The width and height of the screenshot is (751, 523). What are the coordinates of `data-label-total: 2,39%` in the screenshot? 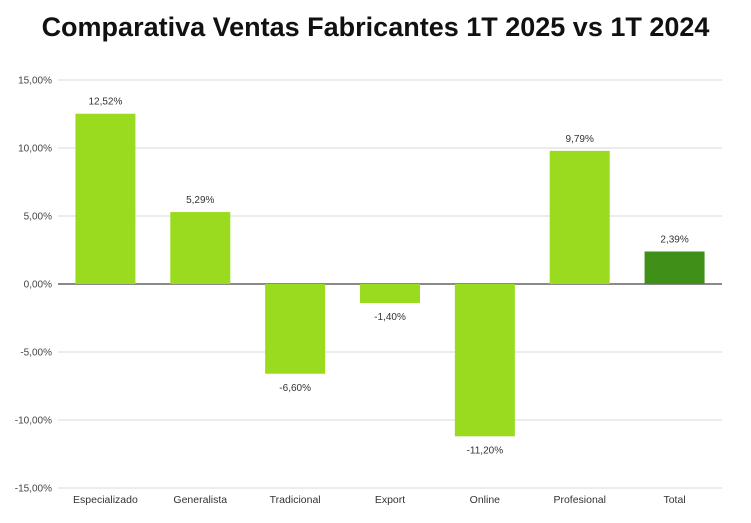 It's located at (674, 239).